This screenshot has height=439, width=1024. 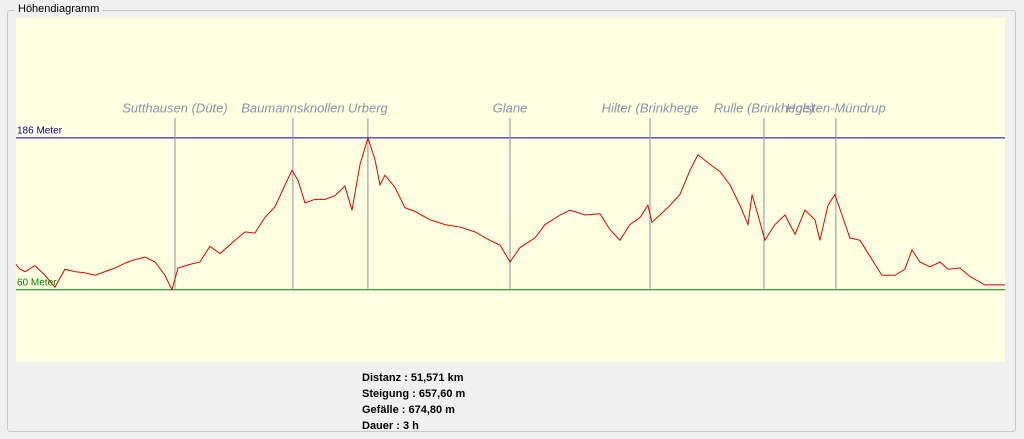 I want to click on waypoint-label: Baumannsknollen, so click(x=292, y=107).